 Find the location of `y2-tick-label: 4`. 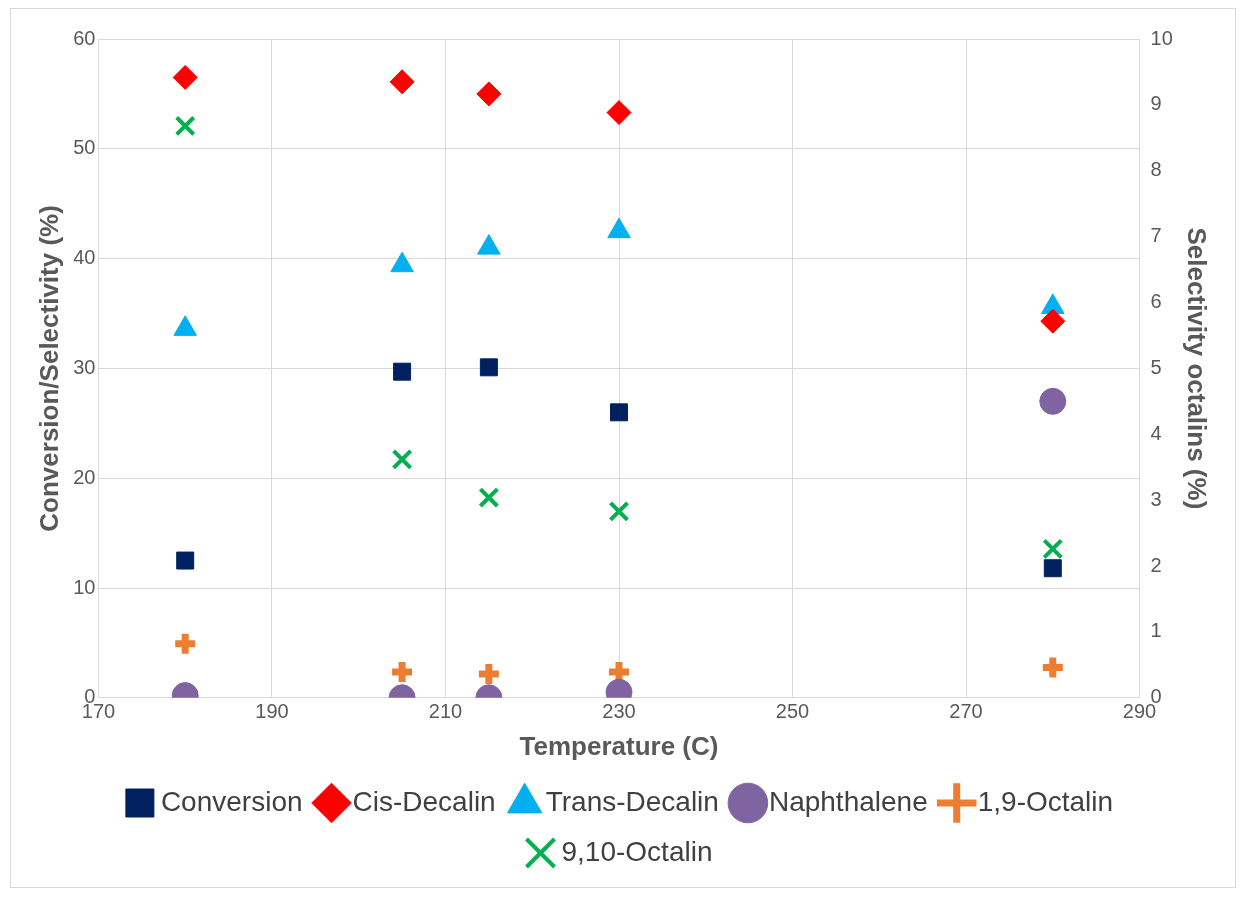

y2-tick-label: 4 is located at coordinates (1156, 432).